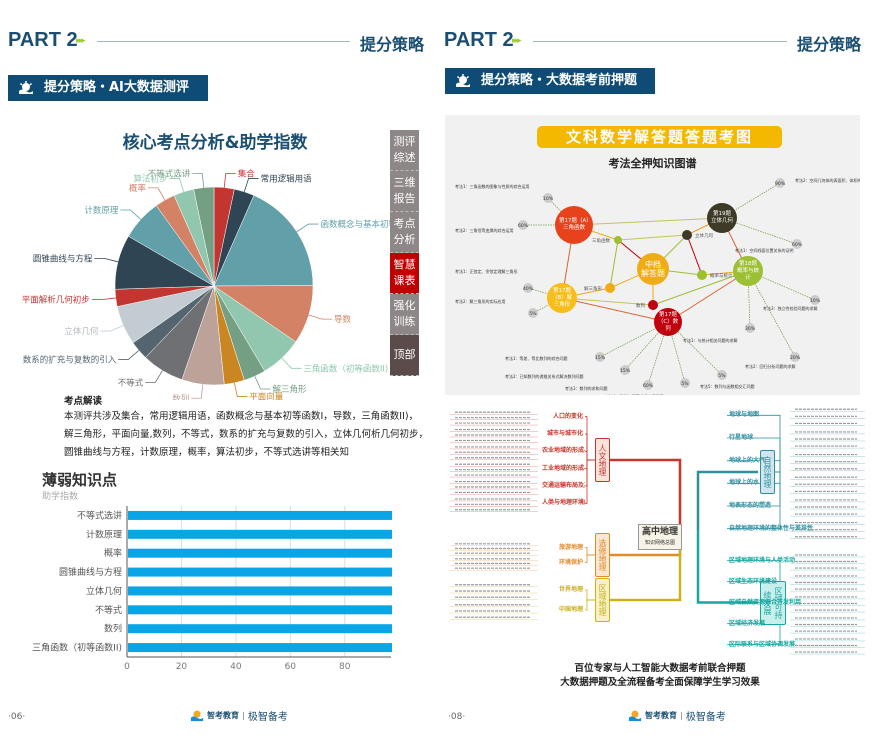  I want to click on mindmap-topic: 农业地域的形成与发展, so click(563, 451).